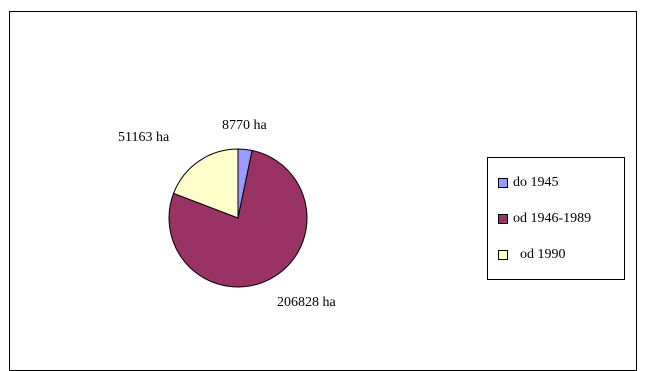  I want to click on legend: do 1945 od 1946-1989 od 1990, so click(556, 218).